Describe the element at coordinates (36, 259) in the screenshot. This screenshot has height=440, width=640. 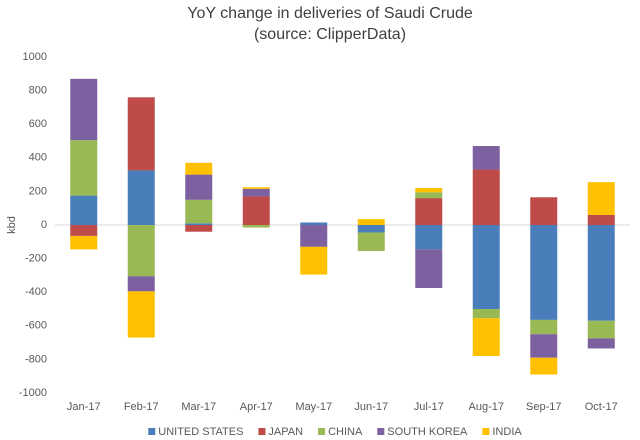
I see `y-tick-label: -200` at that location.